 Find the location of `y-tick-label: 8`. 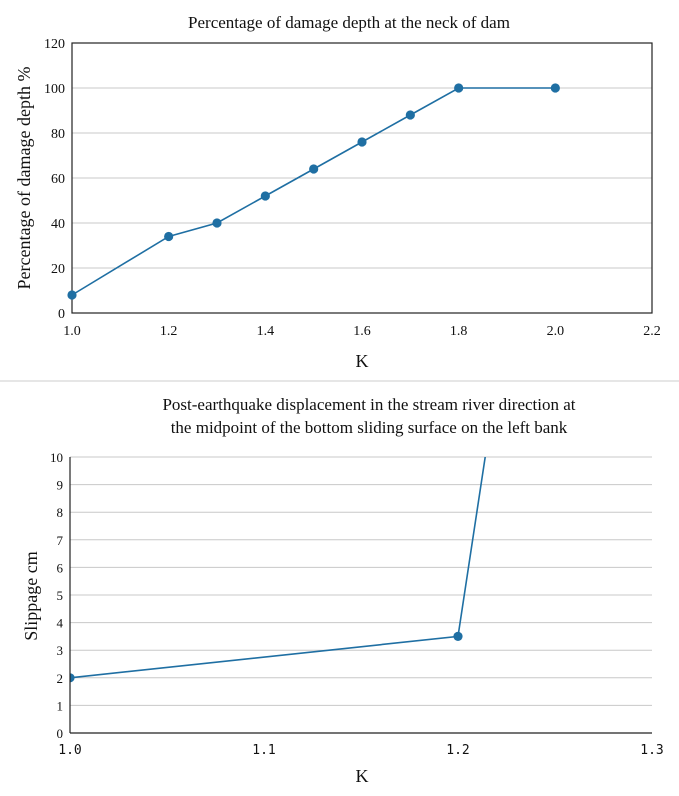

y-tick-label: 8 is located at coordinates (60, 512).